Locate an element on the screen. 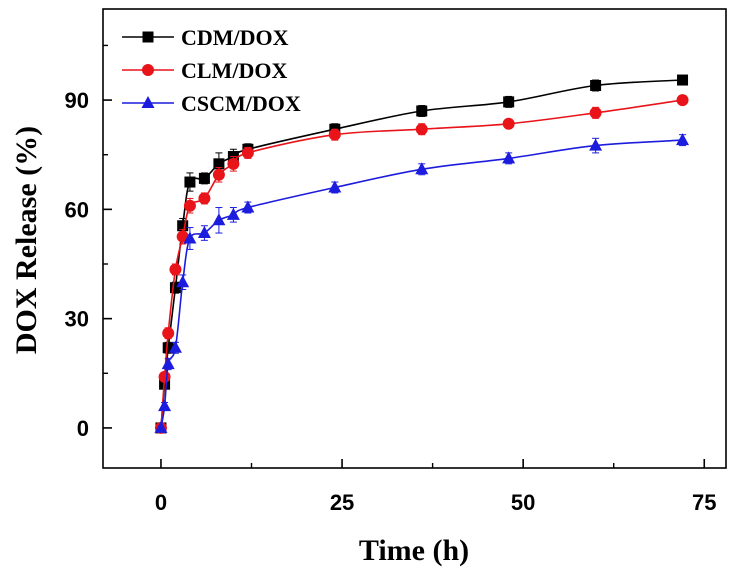  x-tick-label: 25 is located at coordinates (342, 502).